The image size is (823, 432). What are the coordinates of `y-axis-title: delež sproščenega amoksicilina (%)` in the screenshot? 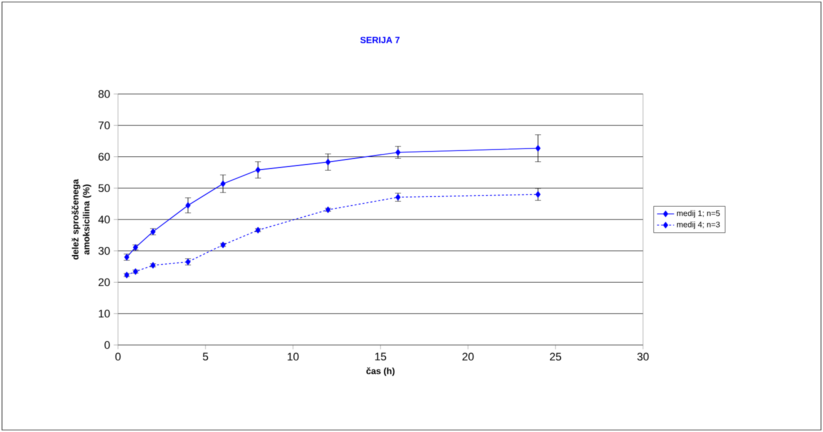 It's located at (82, 219).